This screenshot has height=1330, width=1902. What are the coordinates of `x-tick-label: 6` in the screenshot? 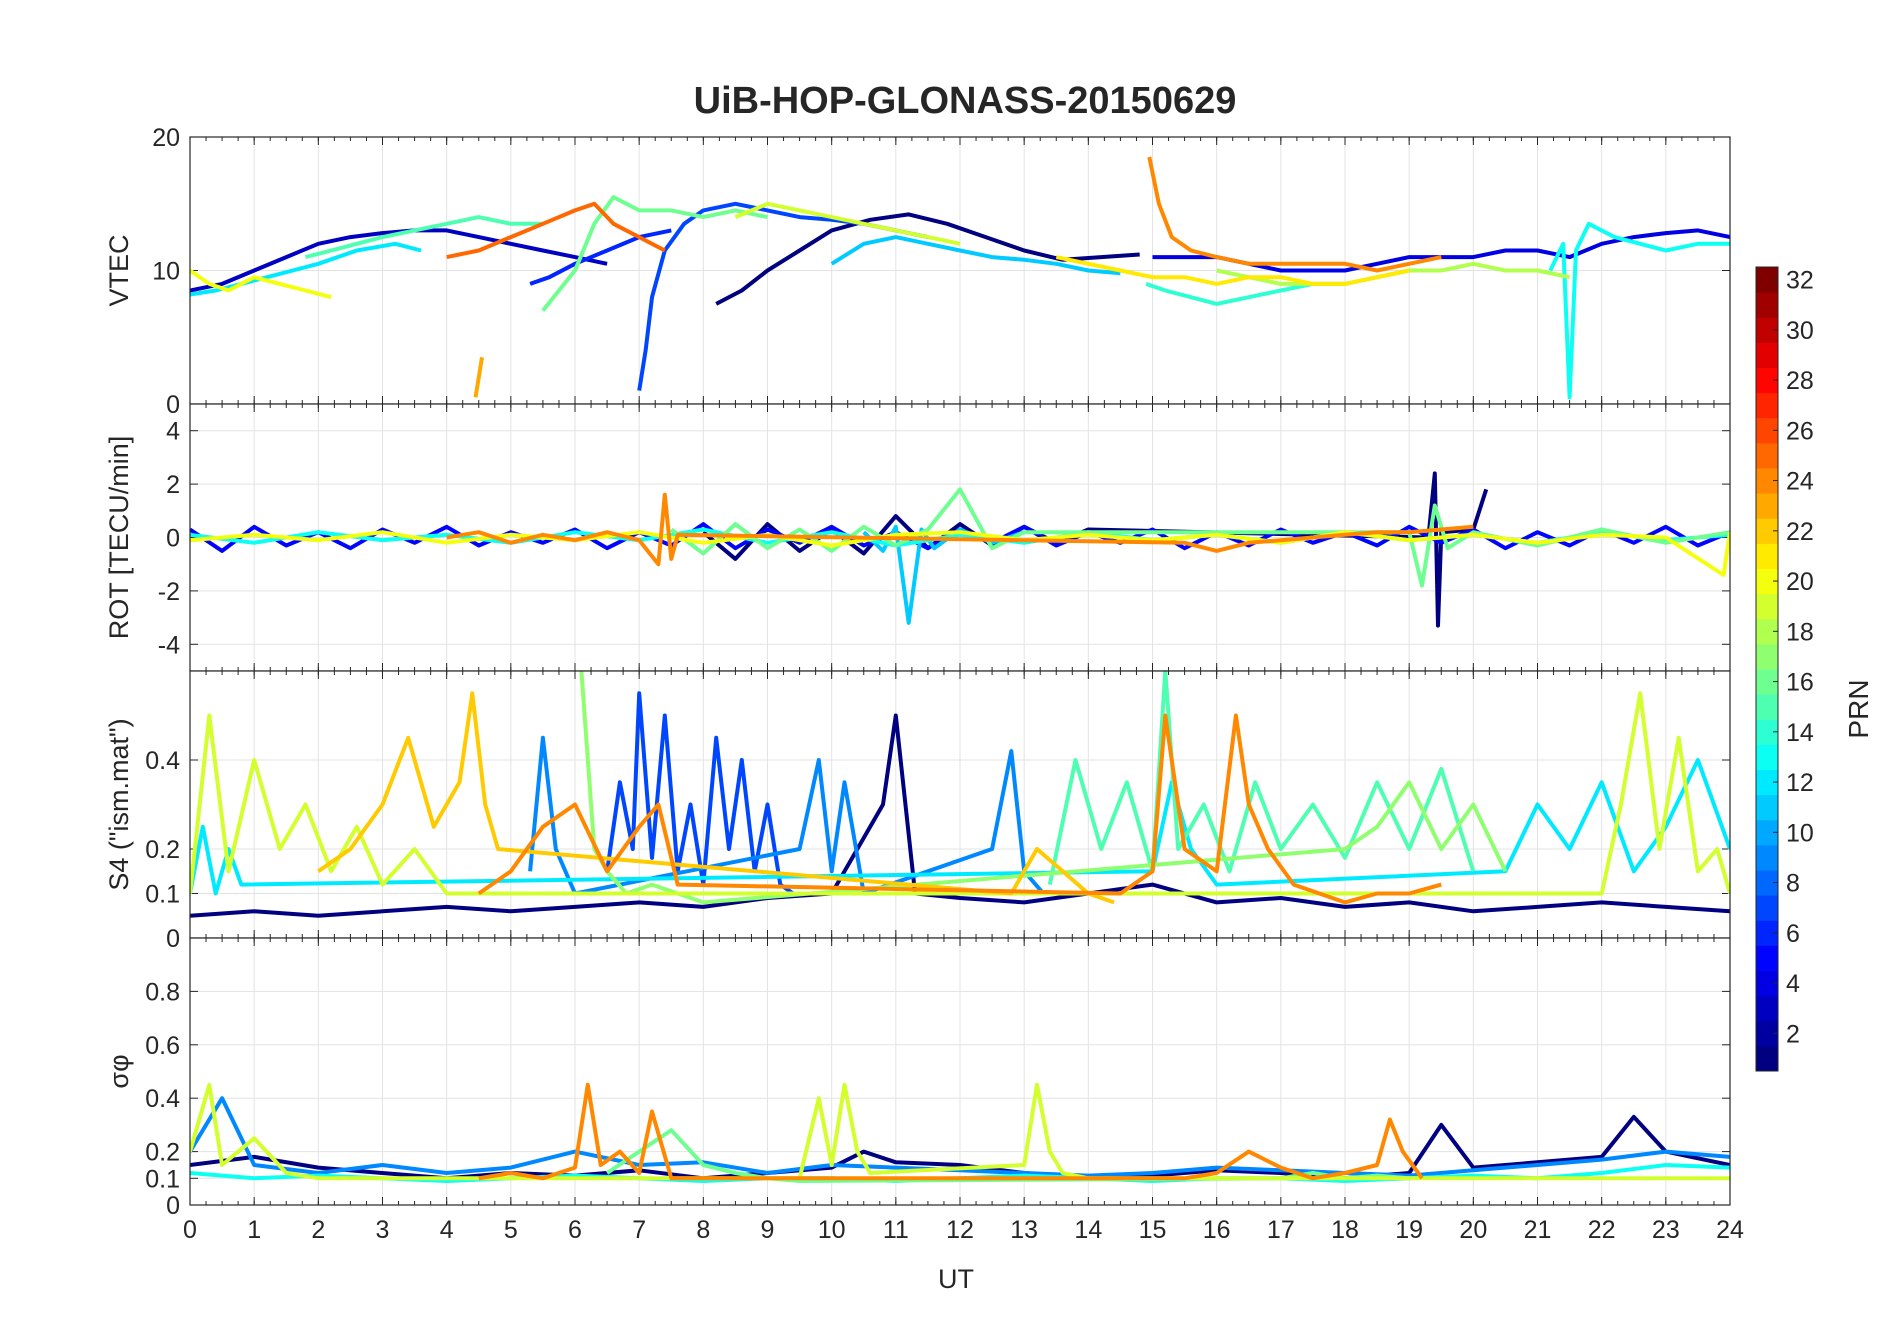 It's located at (575, 1230).